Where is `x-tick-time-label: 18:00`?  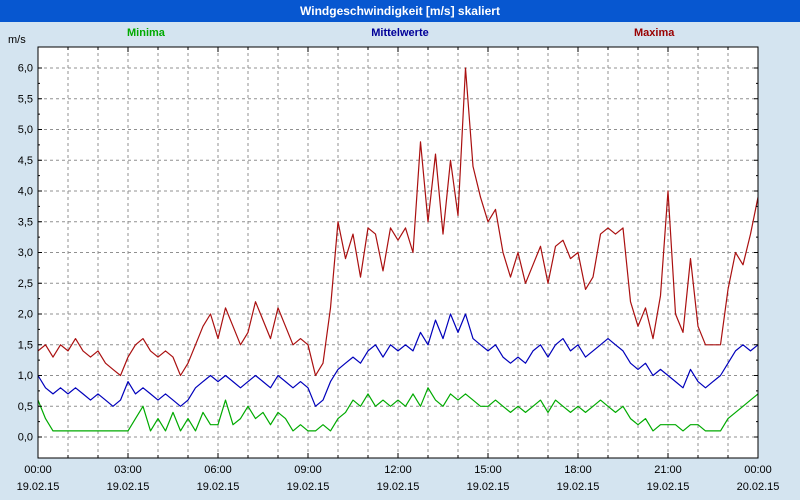 x-tick-time-label: 18:00 is located at coordinates (578, 470).